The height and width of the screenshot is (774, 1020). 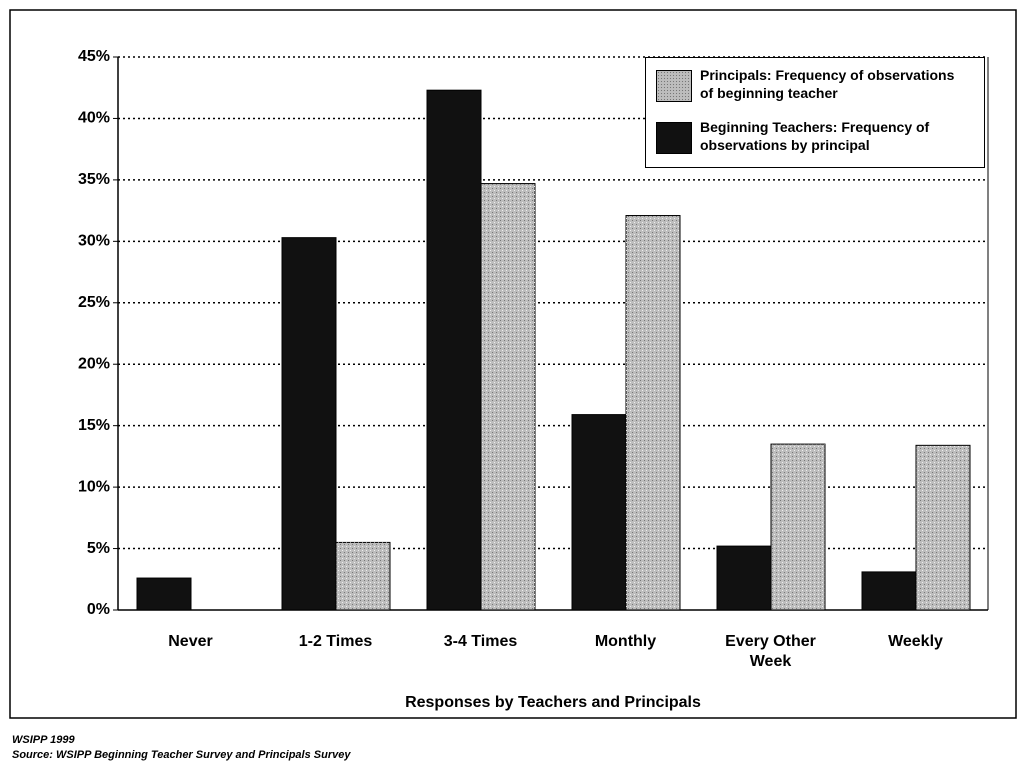 I want to click on x-tick-label: Weekly, so click(x=915, y=641).